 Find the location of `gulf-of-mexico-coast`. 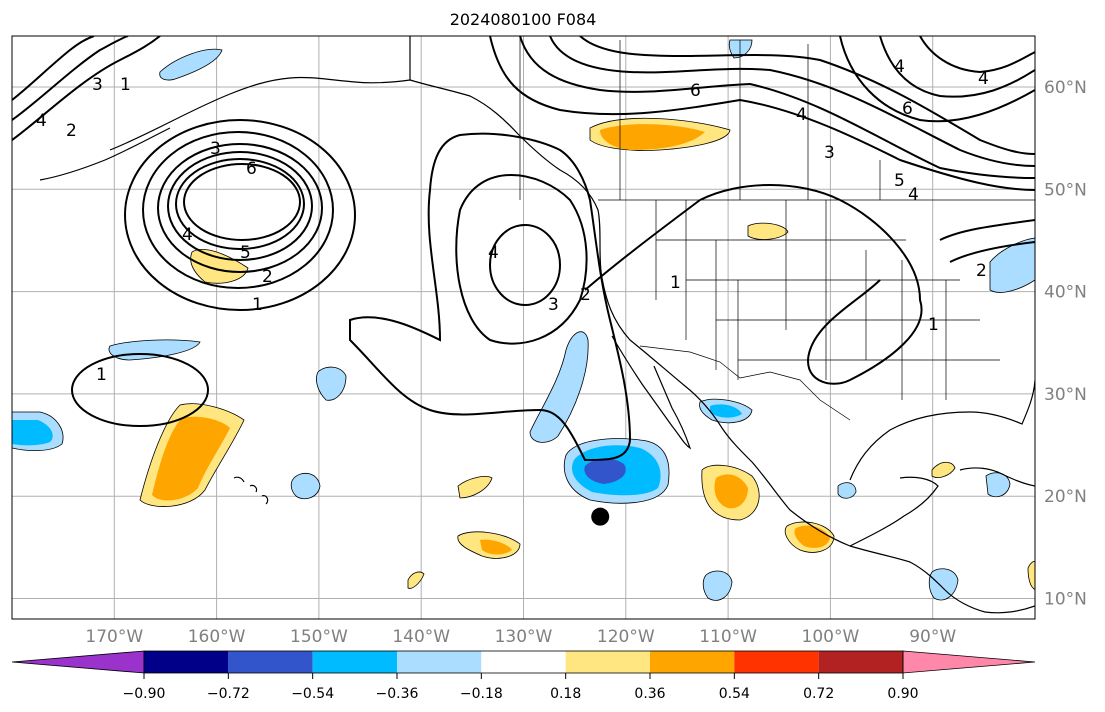

gulf-of-mexico-coast is located at coordinates (942, 430).